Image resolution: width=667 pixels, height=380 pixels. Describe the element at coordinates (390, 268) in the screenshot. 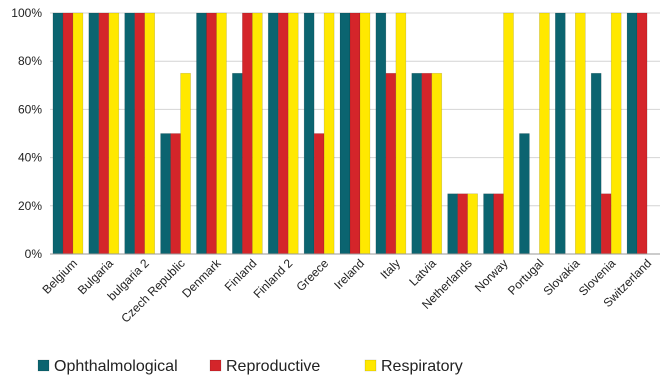

I see `x-tick-label: Italy` at that location.